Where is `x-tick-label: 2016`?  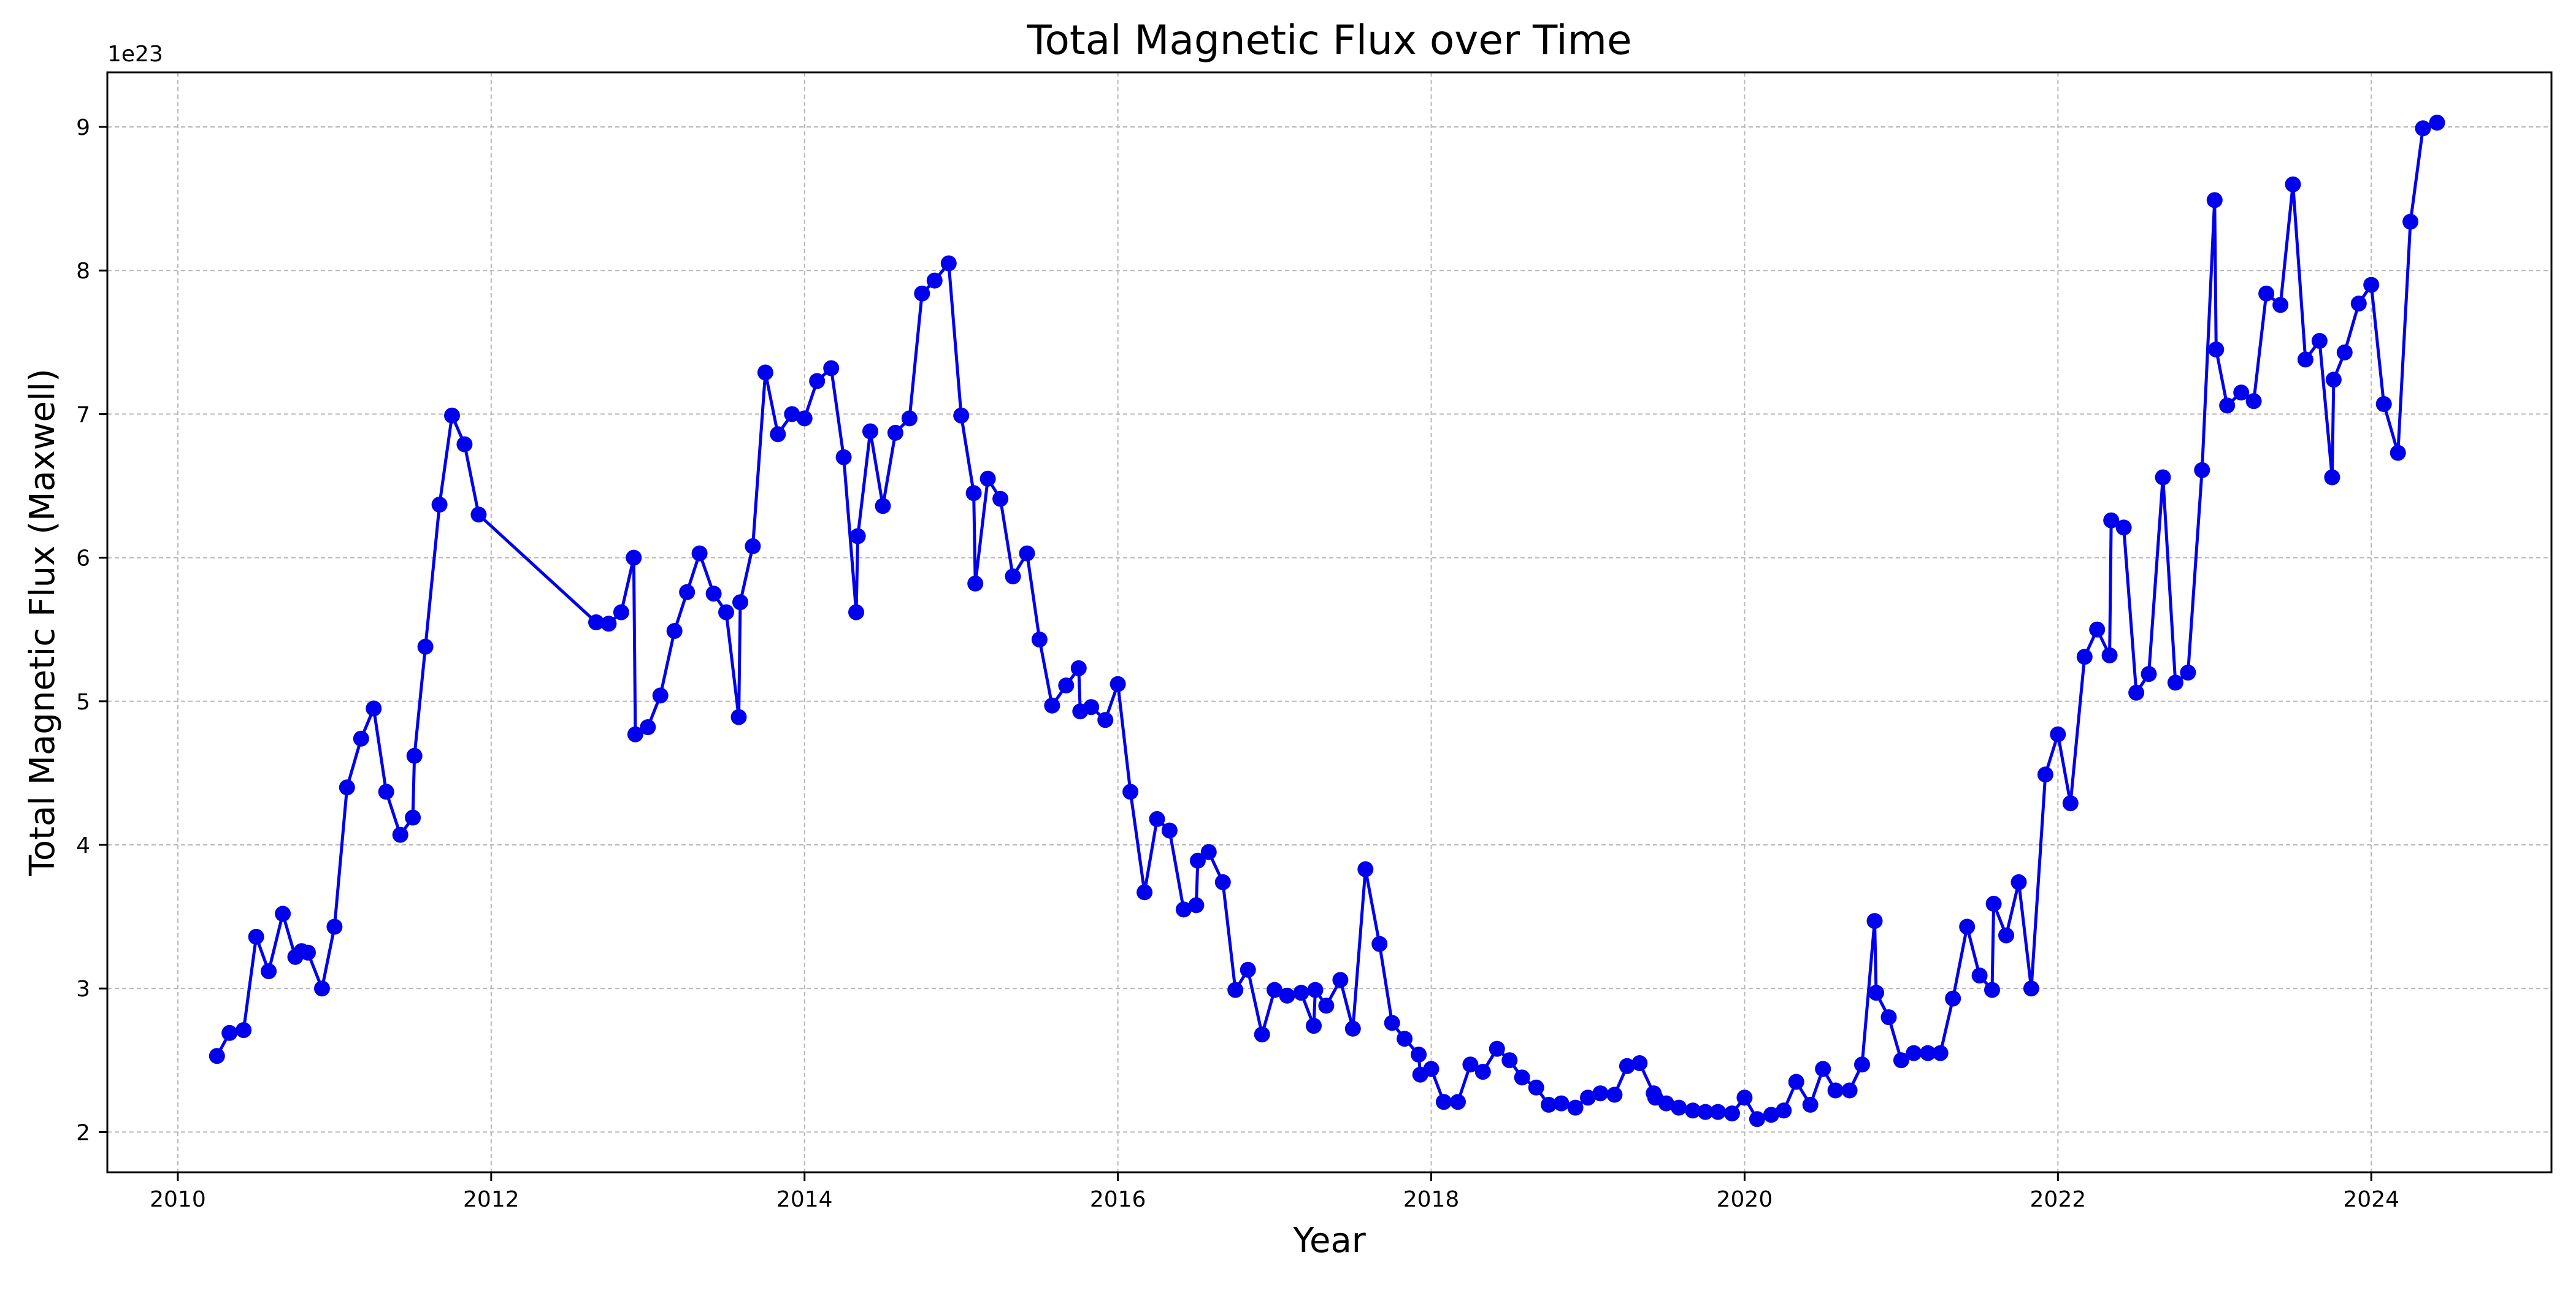
x-tick-label: 2016 is located at coordinates (1118, 1199).